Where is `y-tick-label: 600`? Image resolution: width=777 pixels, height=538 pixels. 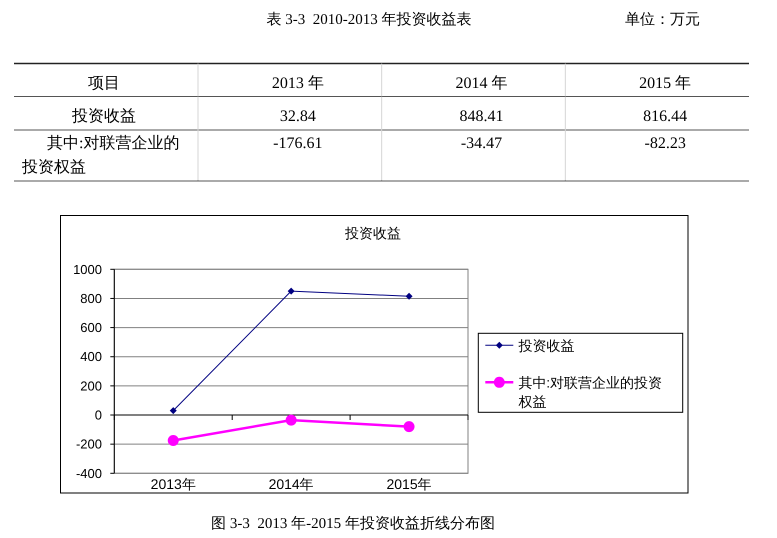
y-tick-label: 600 is located at coordinates (91, 328).